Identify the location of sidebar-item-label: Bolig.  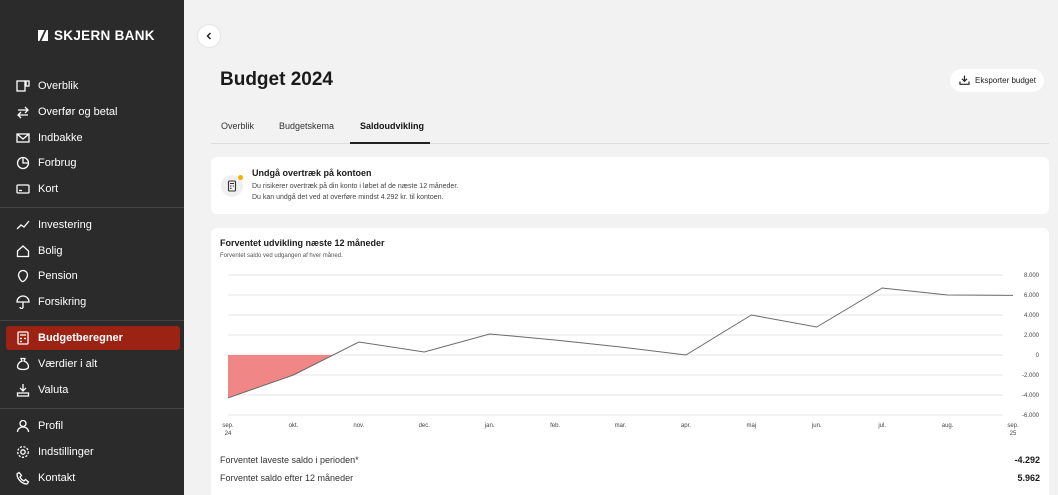
(50, 251).